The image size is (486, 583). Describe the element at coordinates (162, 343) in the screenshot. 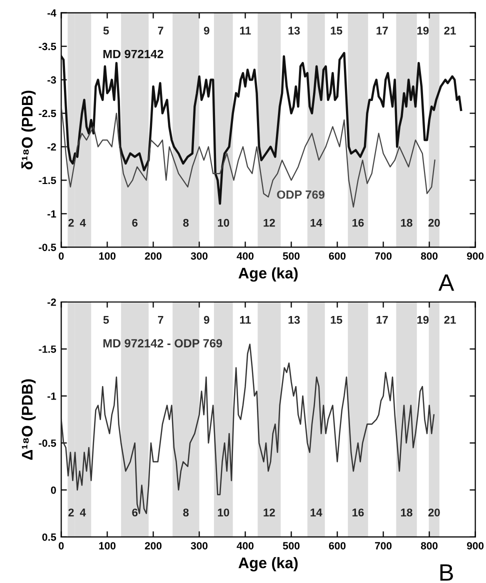

I see `text: MD 972142 - ODP 769` at that location.